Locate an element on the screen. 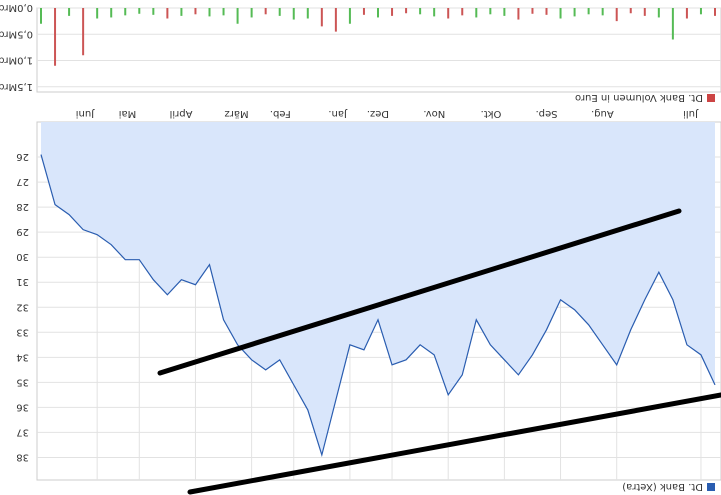  y-tick-label: 32 is located at coordinates (22, 306).